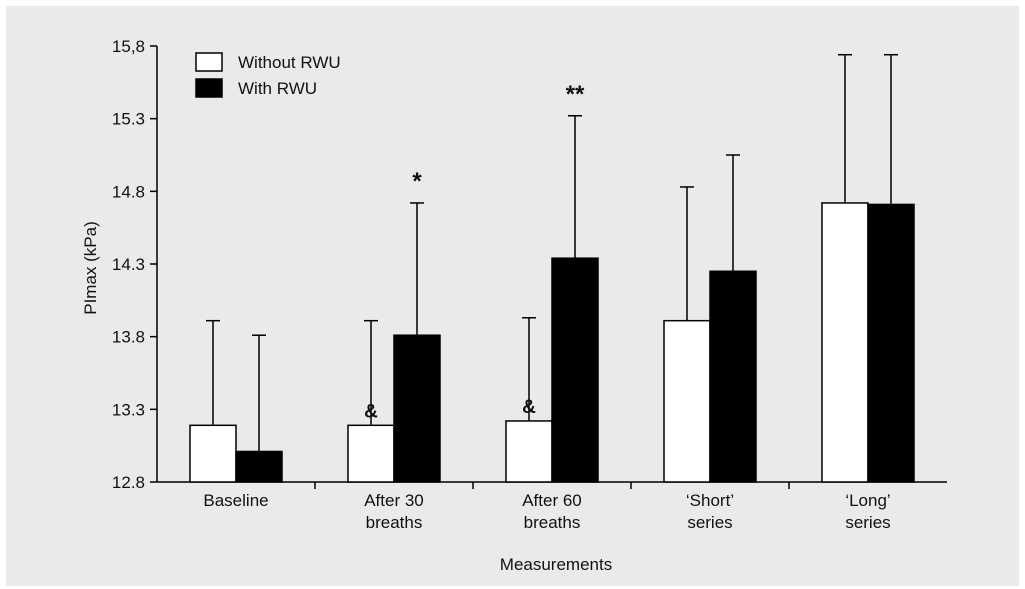  Describe the element at coordinates (575, 94) in the screenshot. I see `significance-marker: **` at that location.